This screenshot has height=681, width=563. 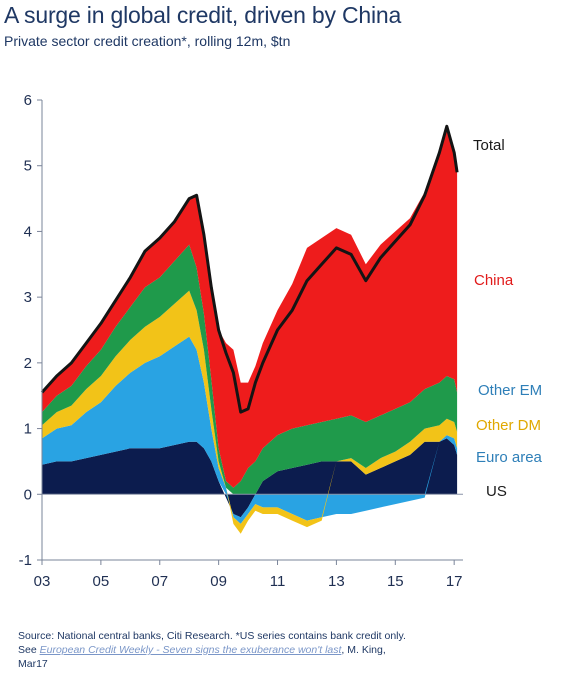 What do you see at coordinates (28, 429) in the screenshot?
I see `y-tick-label: 1` at bounding box center [28, 429].